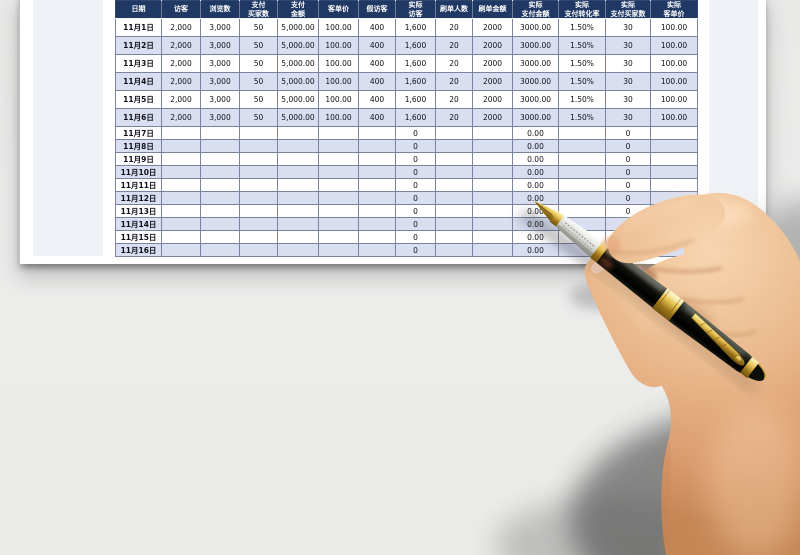  I want to click on date-cell: 11月3日, so click(138, 63).